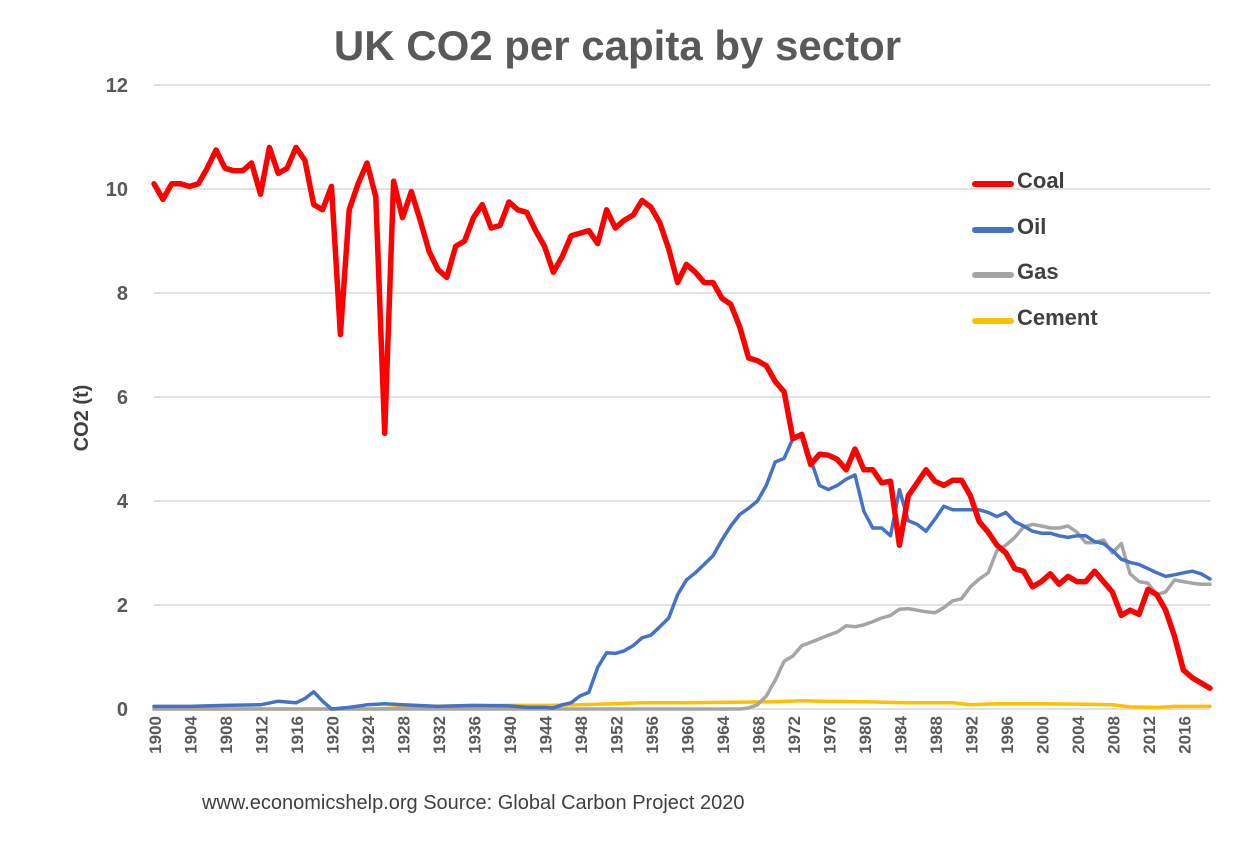 The height and width of the screenshot is (841, 1235). I want to click on y-tick-label: 0, so click(122, 710).